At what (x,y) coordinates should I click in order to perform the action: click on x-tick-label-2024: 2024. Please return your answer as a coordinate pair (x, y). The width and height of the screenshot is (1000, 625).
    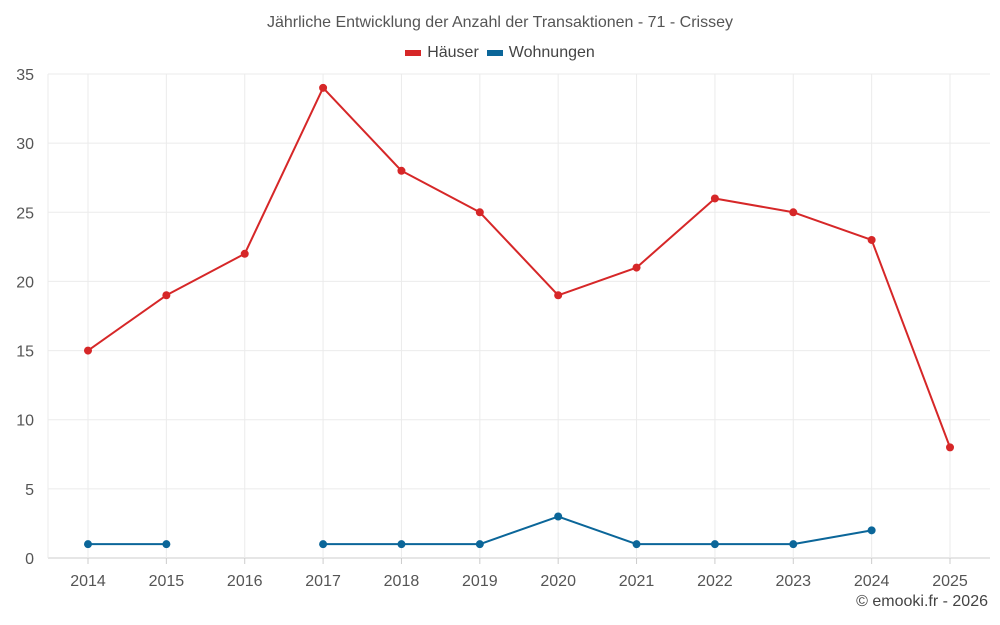
    Looking at the image, I should click on (872, 581).